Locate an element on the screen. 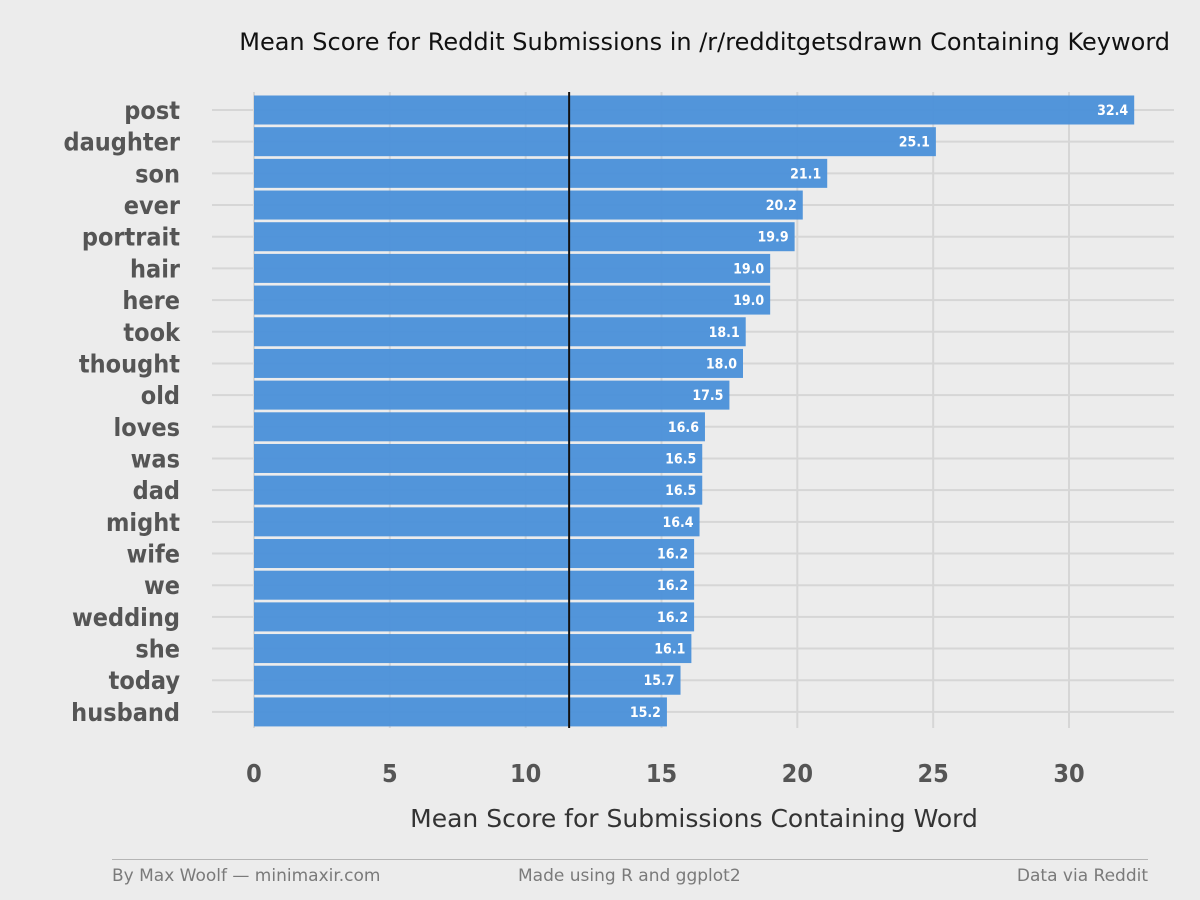  category-label: ever is located at coordinates (152, 205).